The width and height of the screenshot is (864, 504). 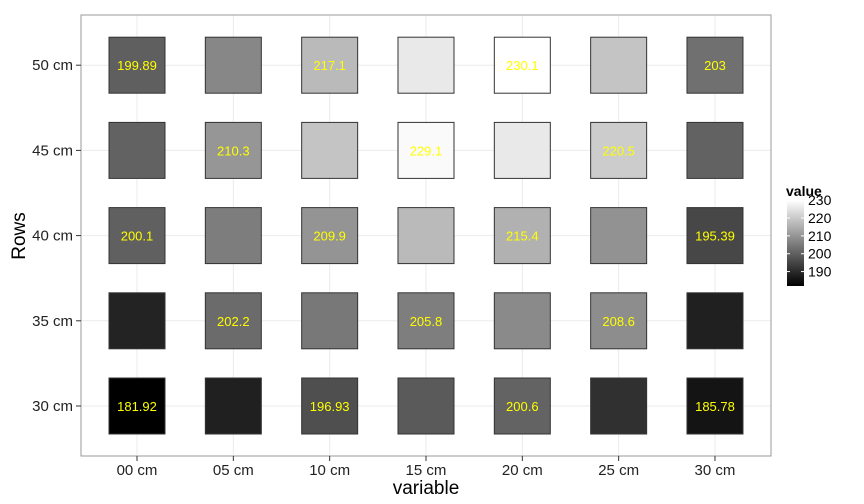 What do you see at coordinates (715, 470) in the screenshot?
I see `x-tick-label: 30 cm` at bounding box center [715, 470].